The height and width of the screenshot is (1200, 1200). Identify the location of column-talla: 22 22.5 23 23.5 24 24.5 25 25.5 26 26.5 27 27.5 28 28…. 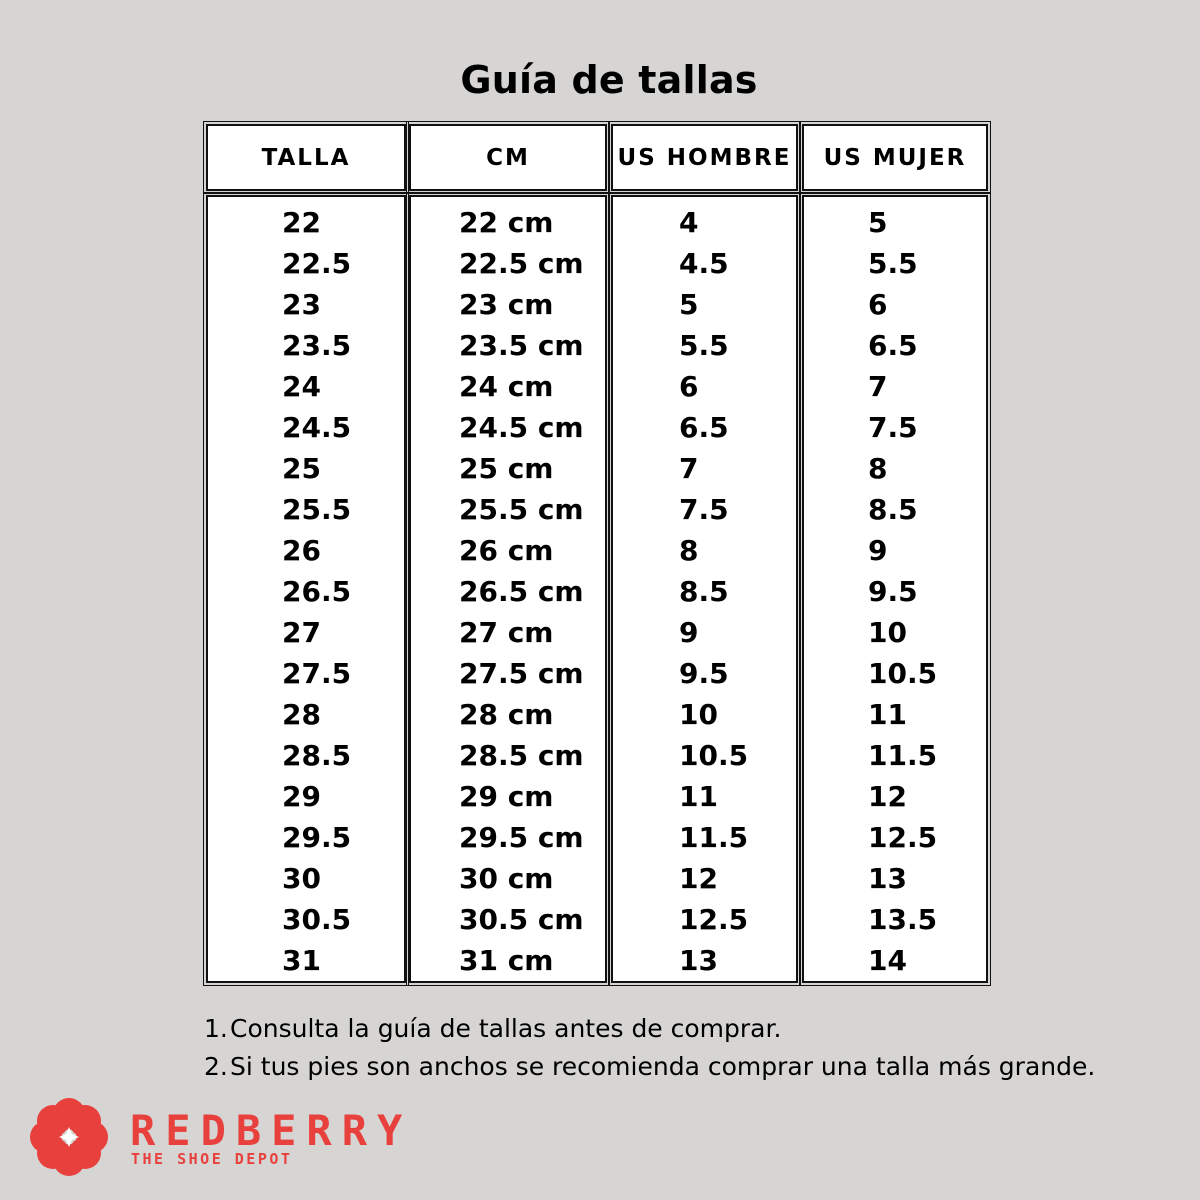
(306, 589).